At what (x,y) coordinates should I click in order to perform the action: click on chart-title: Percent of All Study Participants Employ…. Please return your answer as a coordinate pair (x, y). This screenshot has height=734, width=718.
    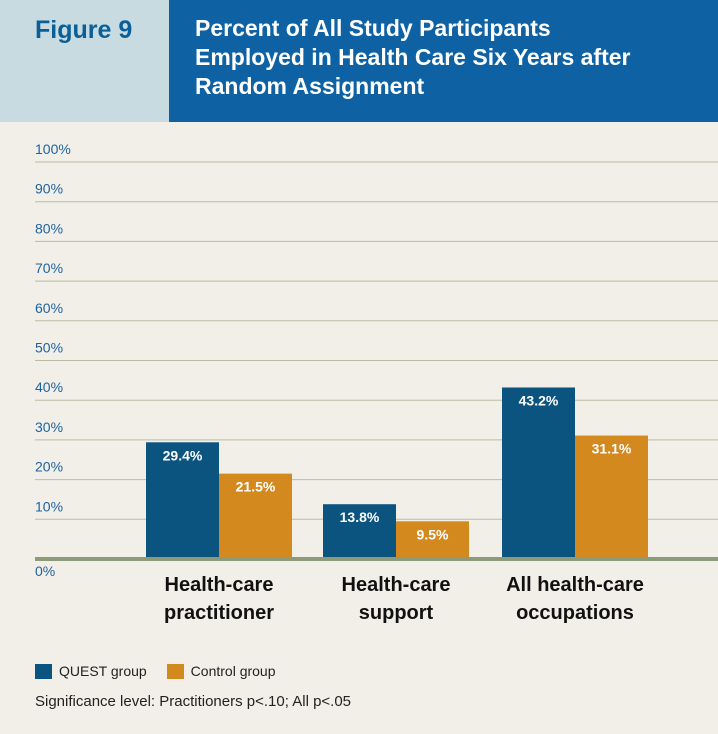
    Looking at the image, I should click on (443, 61).